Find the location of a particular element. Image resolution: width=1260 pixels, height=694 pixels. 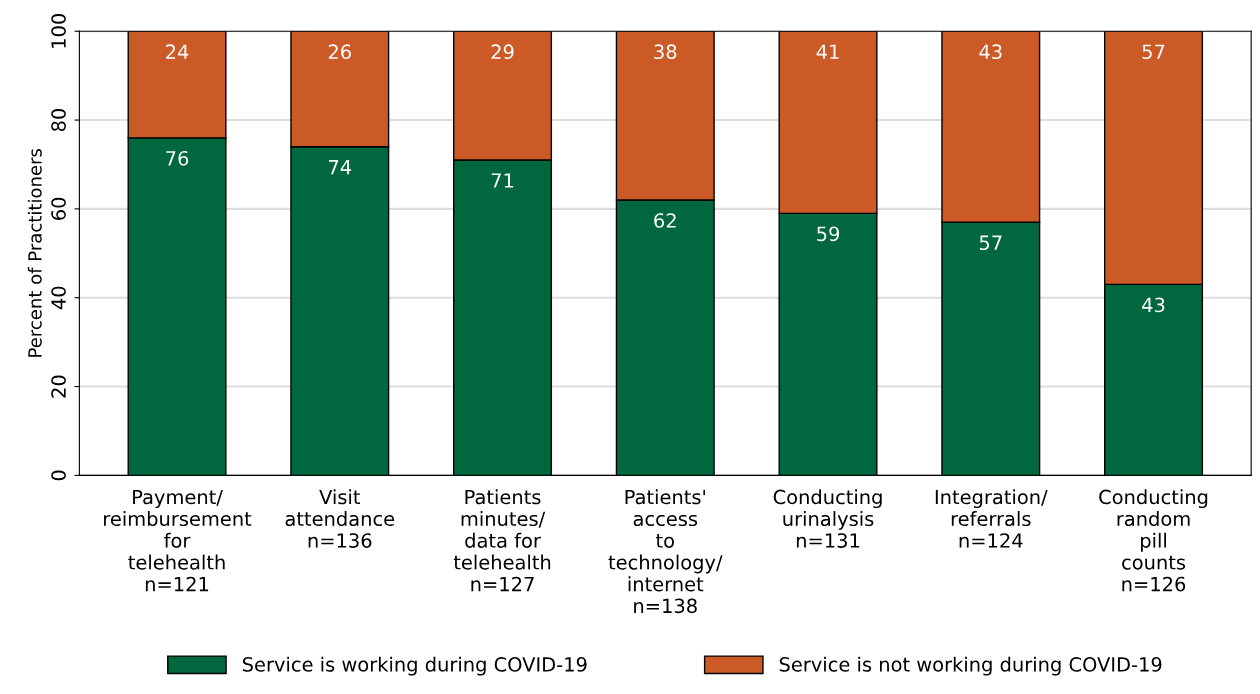

data-label: 38 is located at coordinates (665, 52).